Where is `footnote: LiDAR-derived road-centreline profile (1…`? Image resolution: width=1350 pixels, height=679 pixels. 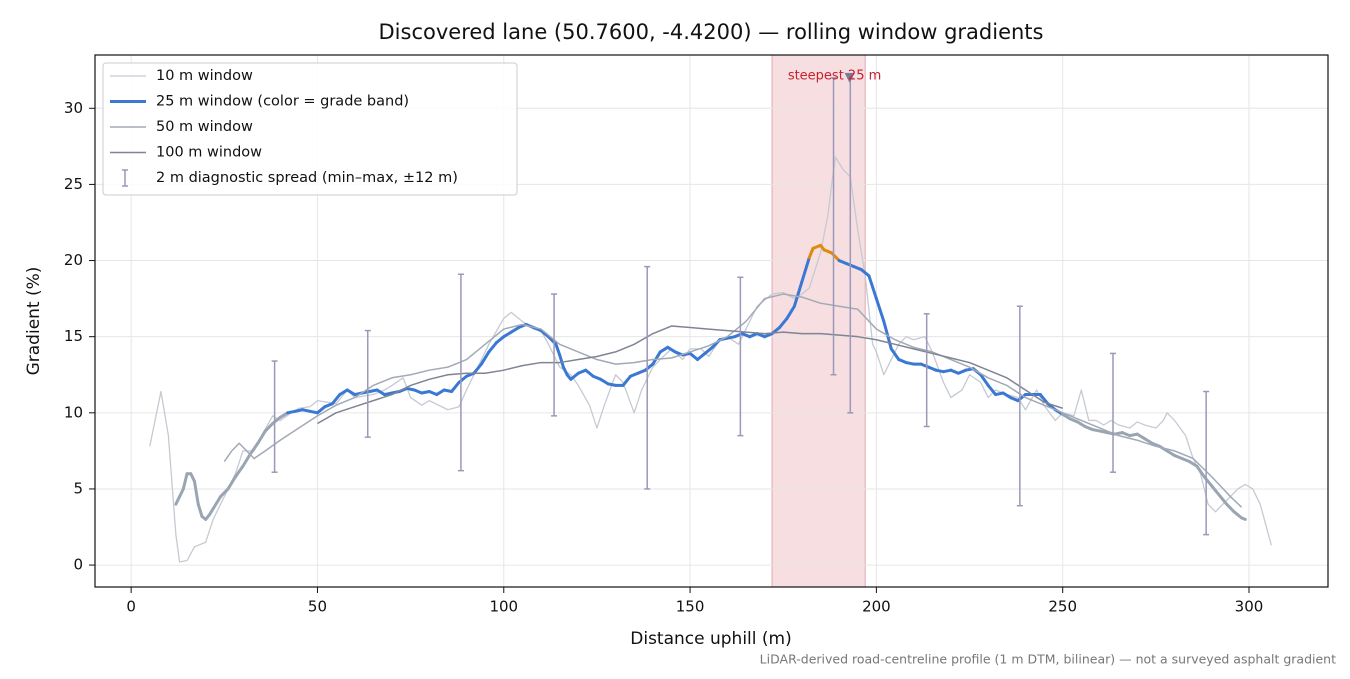 footnote: LiDAR-derived road-centreline profile (1… is located at coordinates (1048, 659).